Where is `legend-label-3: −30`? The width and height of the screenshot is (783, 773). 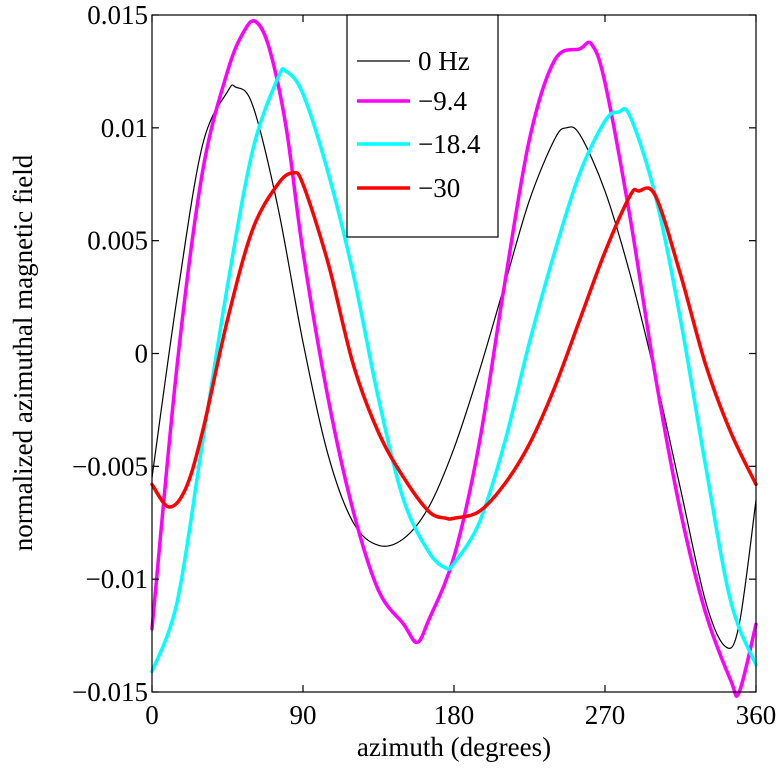
legend-label-3: −30 is located at coordinates (439, 188).